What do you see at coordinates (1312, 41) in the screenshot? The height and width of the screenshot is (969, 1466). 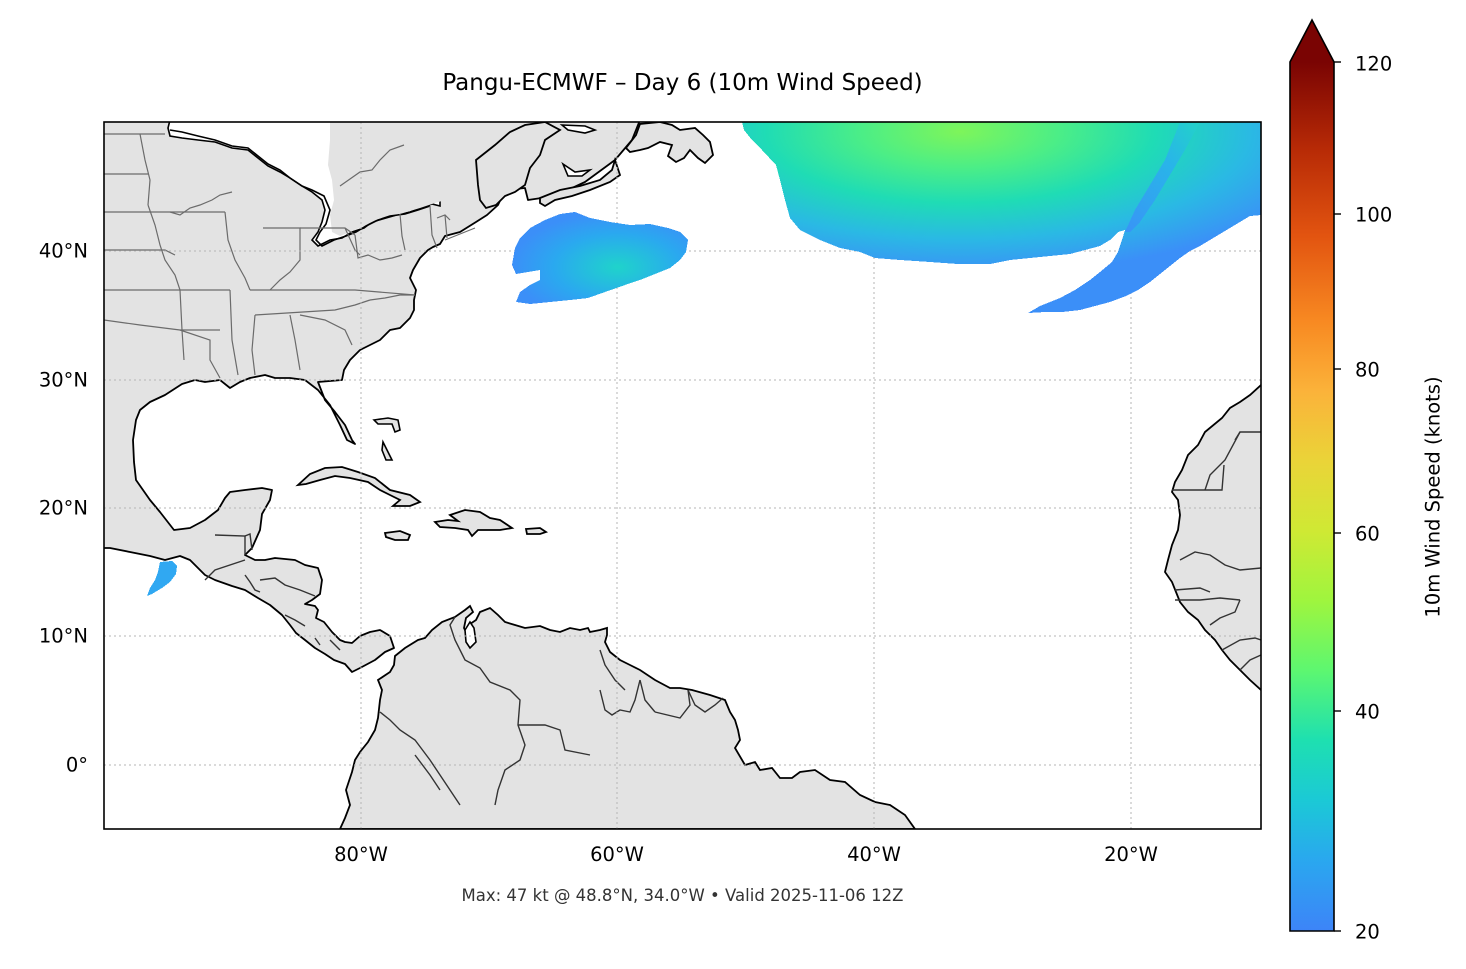 I see `colorbar-extend-arrow` at bounding box center [1312, 41].